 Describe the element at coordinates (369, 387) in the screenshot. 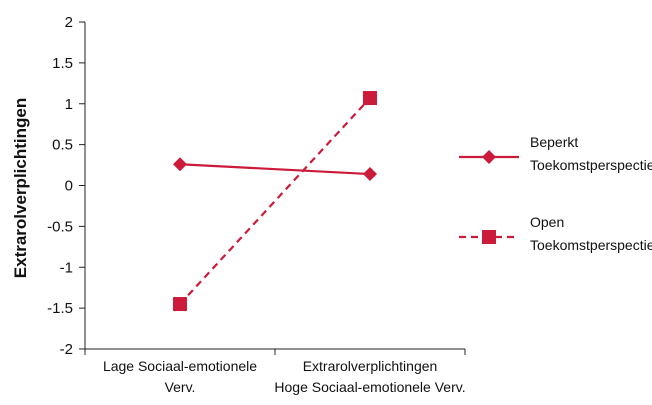

I see `x-category-line: Hoge Sociaal-emotionele Verv.` at that location.